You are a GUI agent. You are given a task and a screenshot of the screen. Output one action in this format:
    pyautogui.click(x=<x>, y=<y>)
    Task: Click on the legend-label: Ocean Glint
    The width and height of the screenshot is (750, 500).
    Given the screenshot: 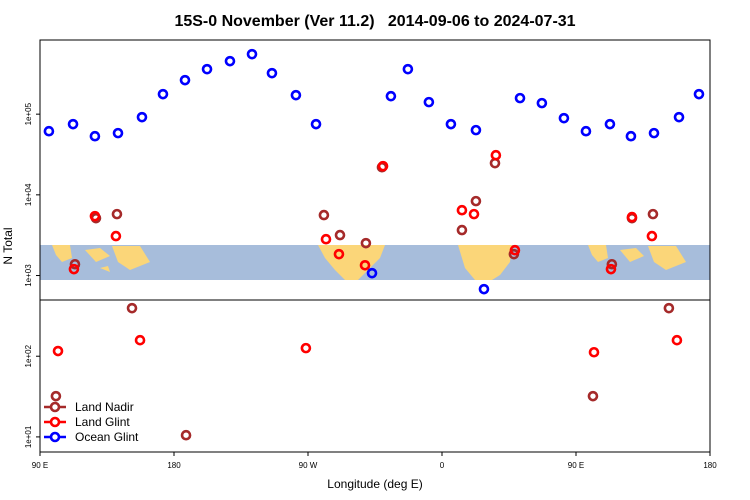 What is the action you would take?
    pyautogui.click(x=107, y=437)
    